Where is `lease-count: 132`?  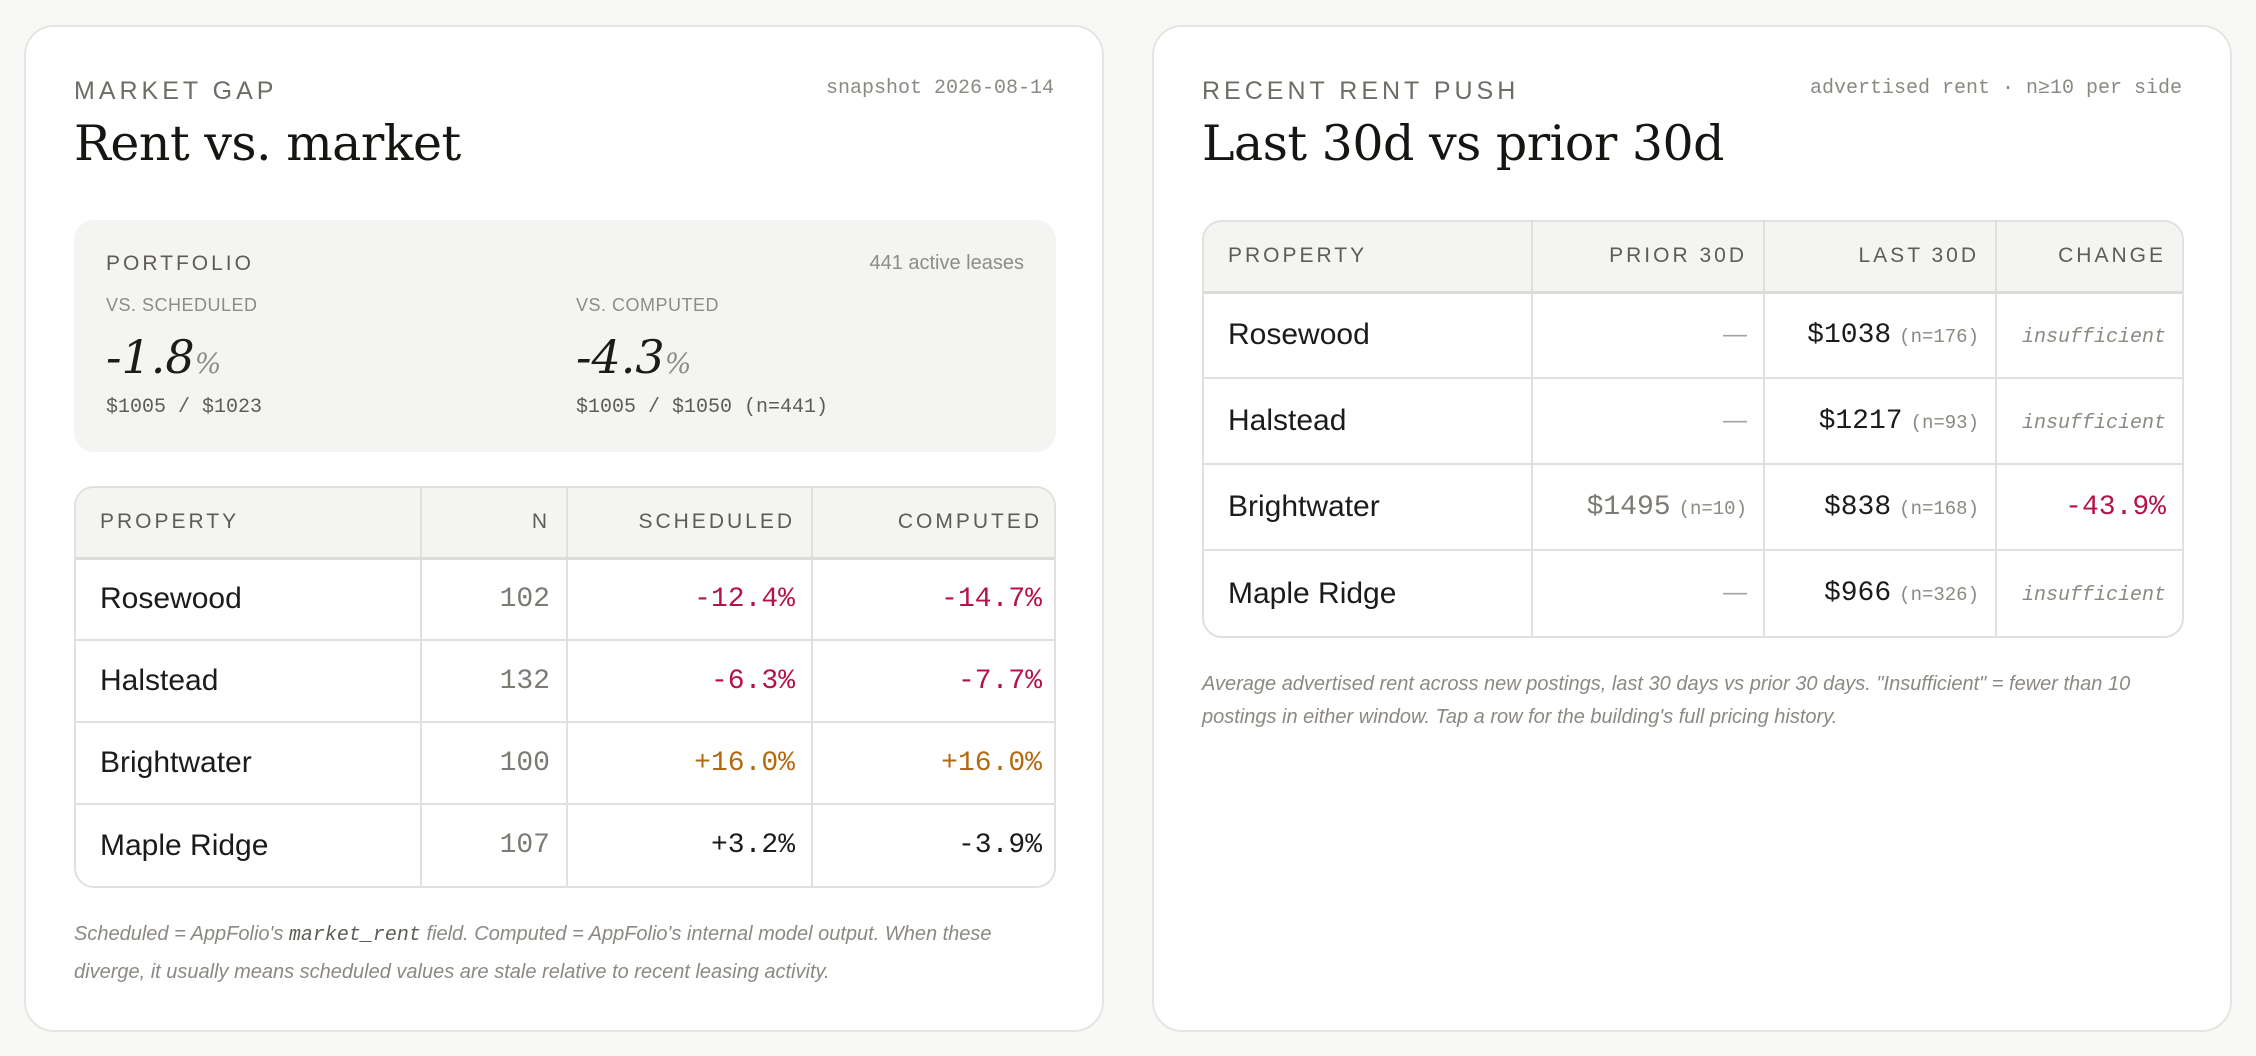
lease-count: 132 is located at coordinates (494, 680).